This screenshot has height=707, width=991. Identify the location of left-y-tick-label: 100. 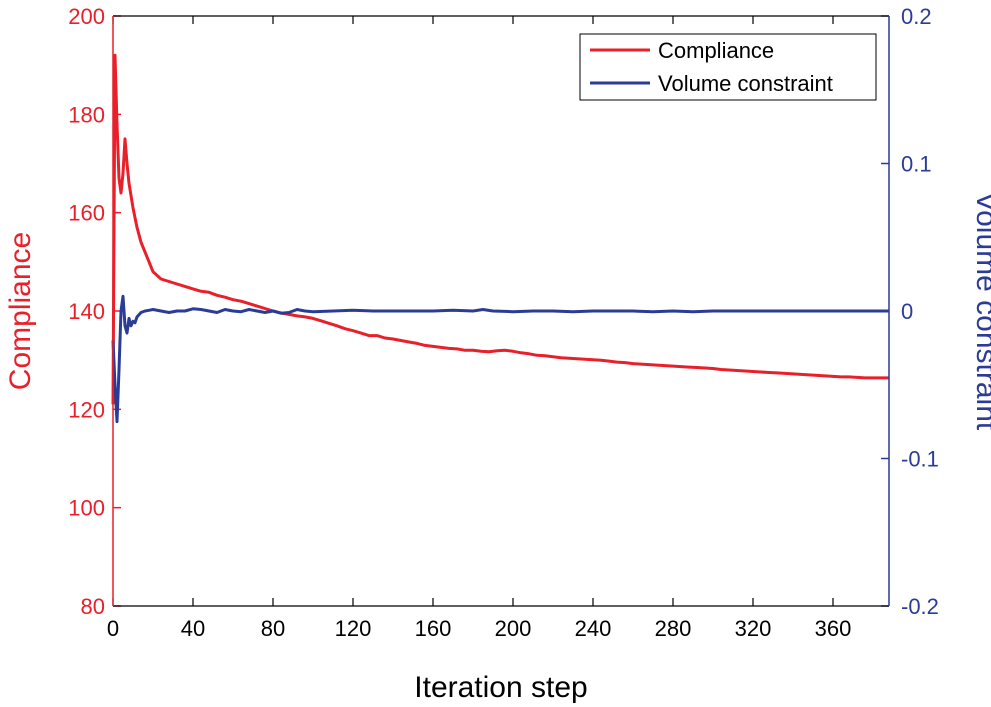
(86, 508).